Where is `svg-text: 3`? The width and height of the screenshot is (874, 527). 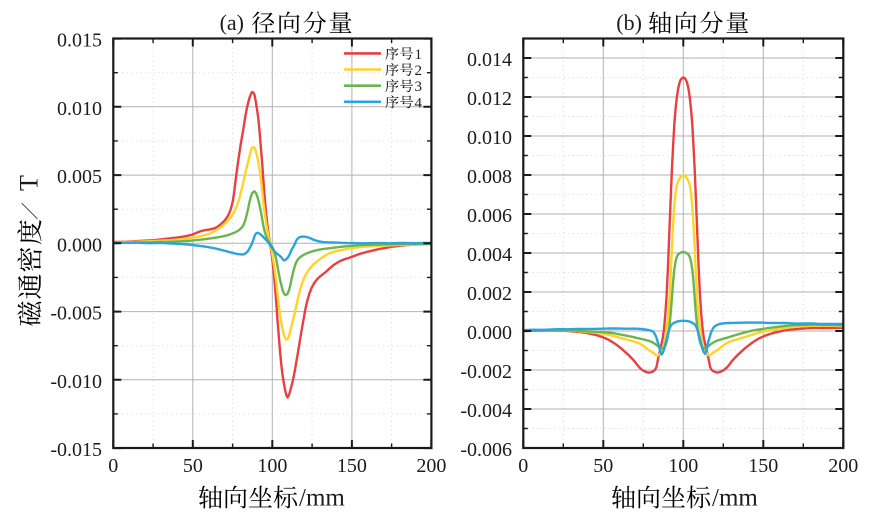 svg-text: 3 is located at coordinates (419, 87).